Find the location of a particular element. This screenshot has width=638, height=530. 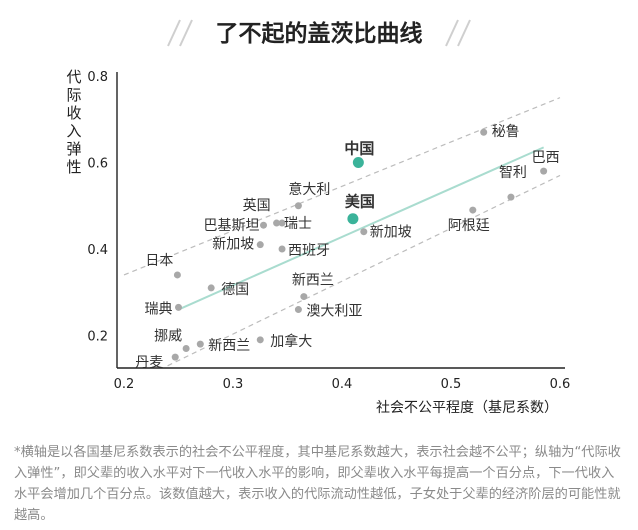

data-point-label: 巴西 is located at coordinates (546, 158).